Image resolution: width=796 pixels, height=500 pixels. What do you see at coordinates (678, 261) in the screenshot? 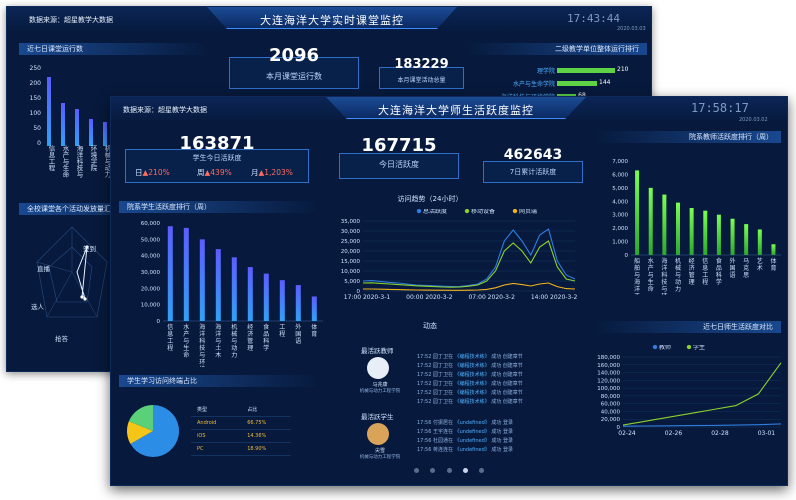
I see `x-tick-label-char: 机` at bounding box center [678, 261].